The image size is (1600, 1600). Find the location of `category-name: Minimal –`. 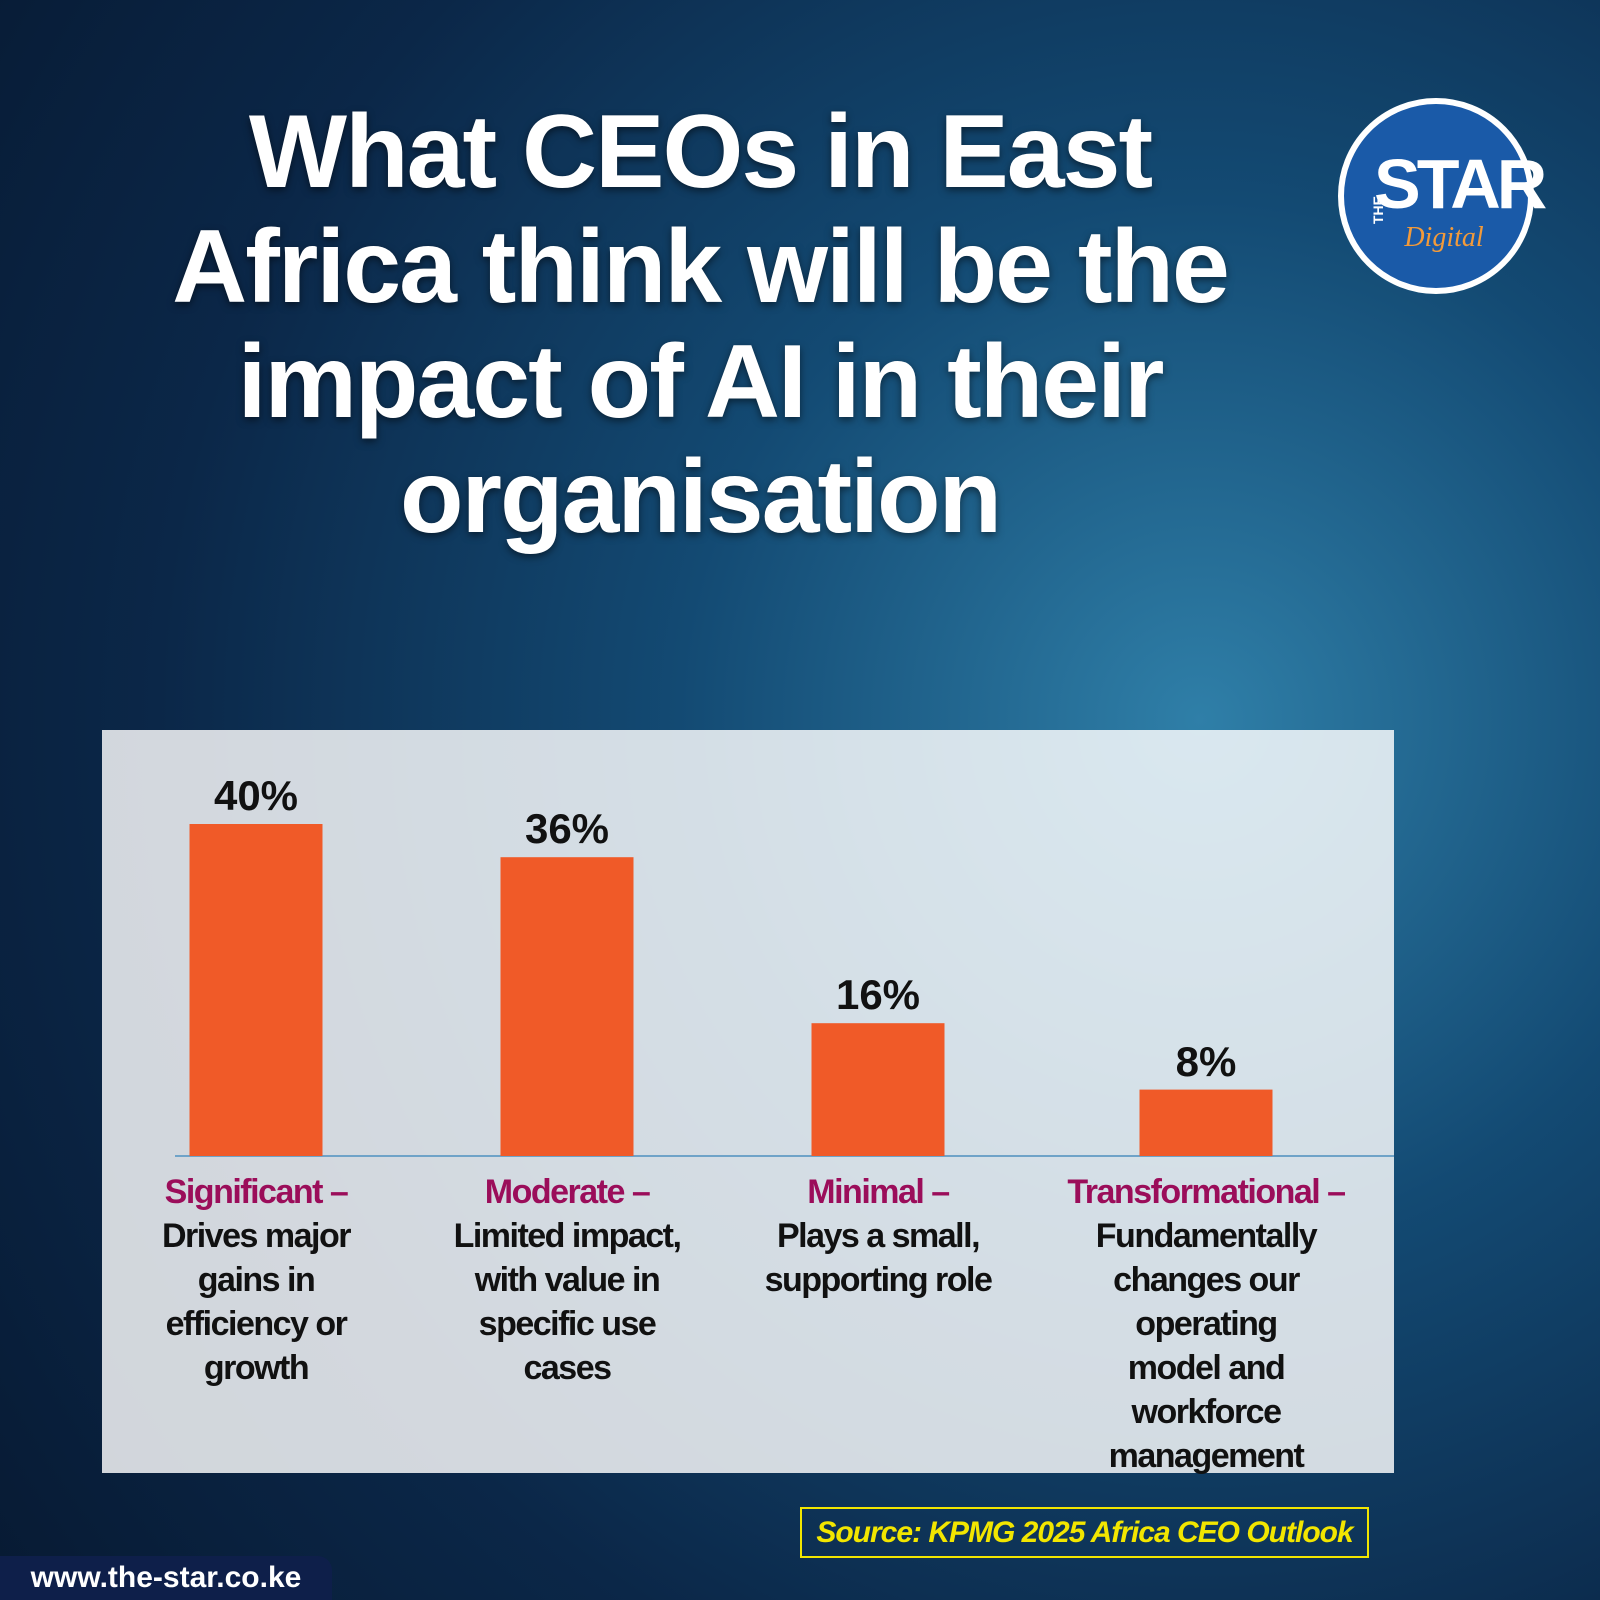

category-name: Minimal – is located at coordinates (878, 1192).